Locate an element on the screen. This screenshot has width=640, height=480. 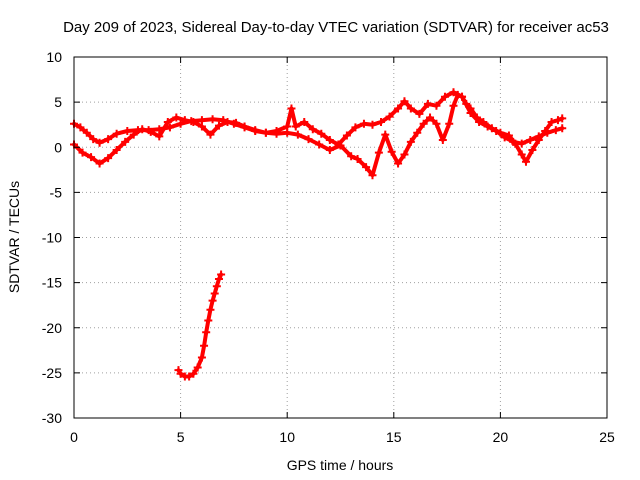
x-tick-label: 10 is located at coordinates (287, 437).